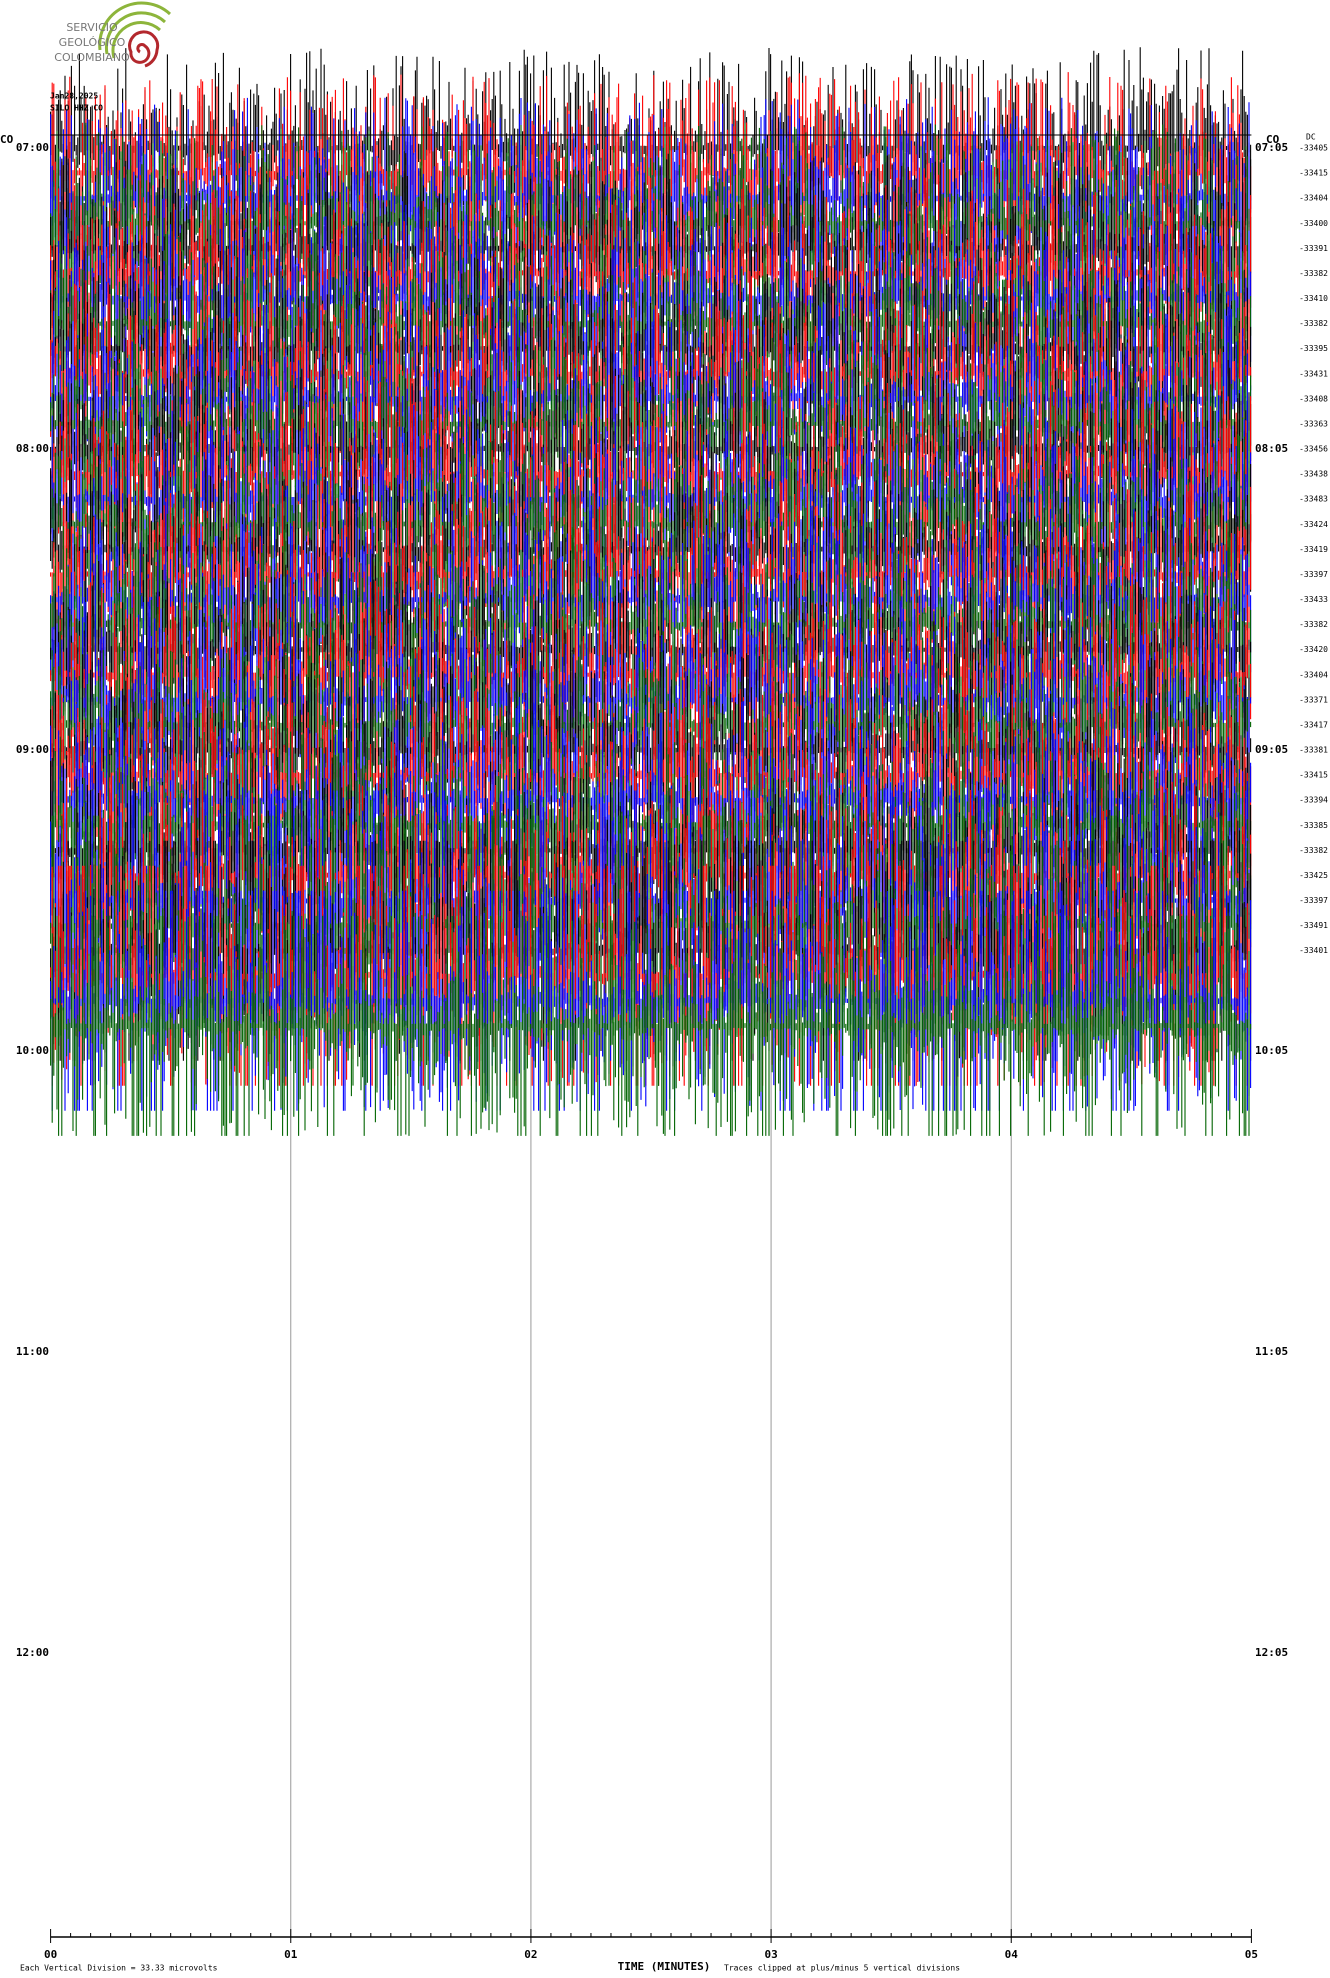 The width and height of the screenshot is (1330, 1978). What do you see at coordinates (1271, 448) in the screenshot?
I see `right-time: 08:05` at bounding box center [1271, 448].